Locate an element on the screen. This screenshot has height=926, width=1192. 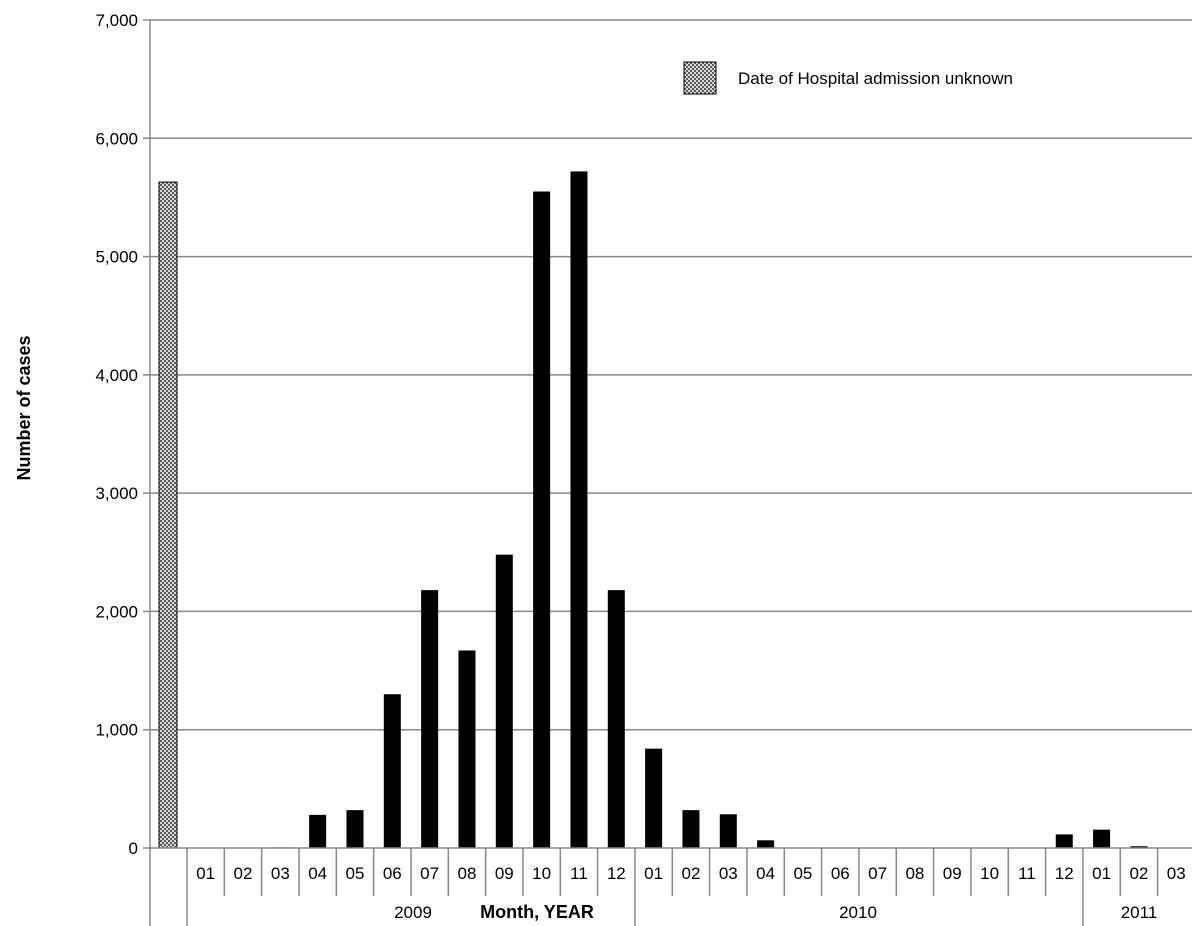
y-axis: 0 1,000 2,000 3,000 4,000 5,000 6,000 7,000 is located at coordinates (123, 468).